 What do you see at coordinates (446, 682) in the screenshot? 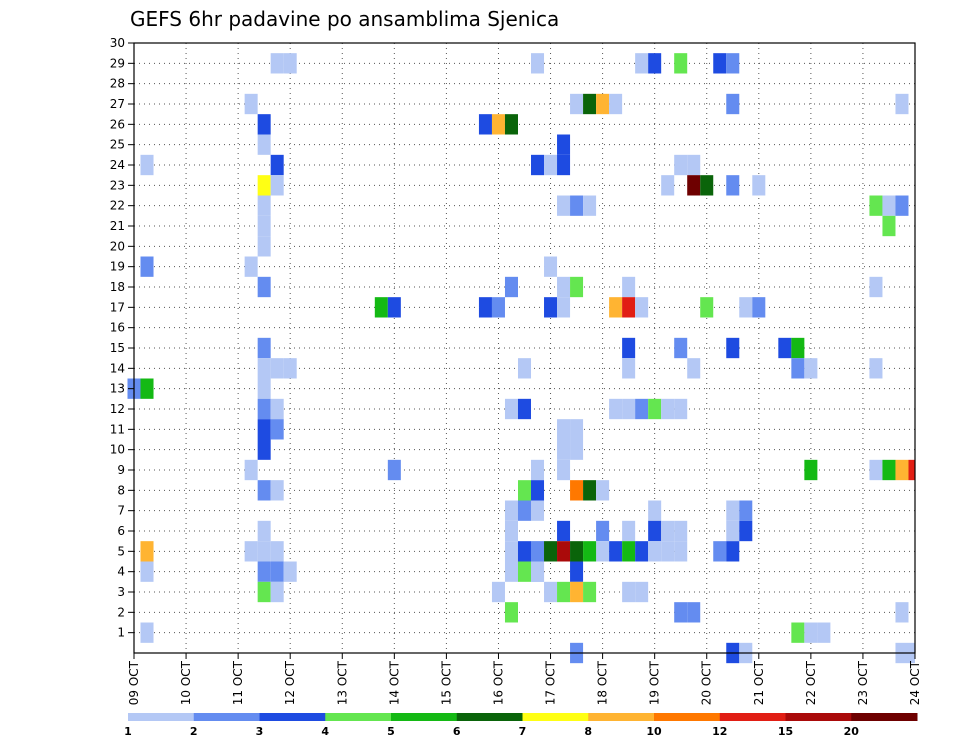
I see `x-tick-label: 15 OCT` at bounding box center [446, 682].